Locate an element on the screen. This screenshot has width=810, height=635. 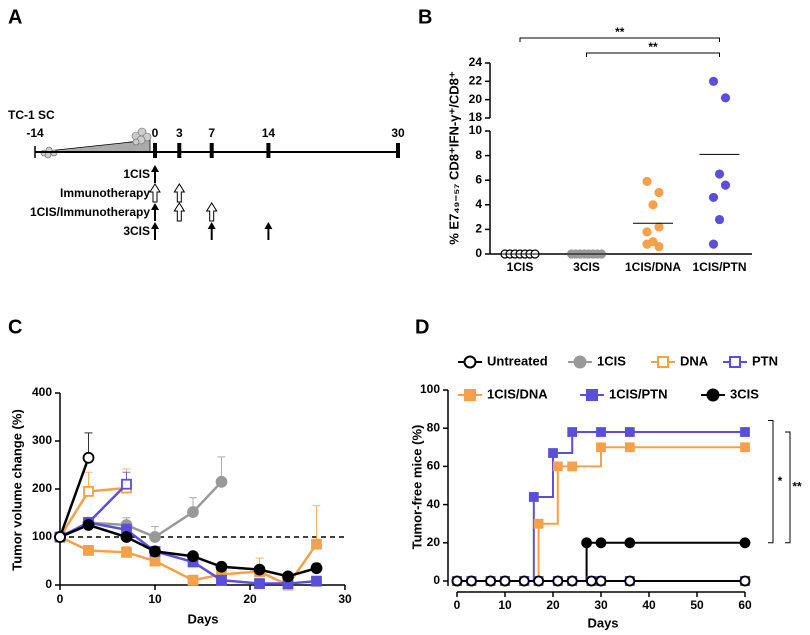
y-tick-label: 300 is located at coordinates (42, 440).